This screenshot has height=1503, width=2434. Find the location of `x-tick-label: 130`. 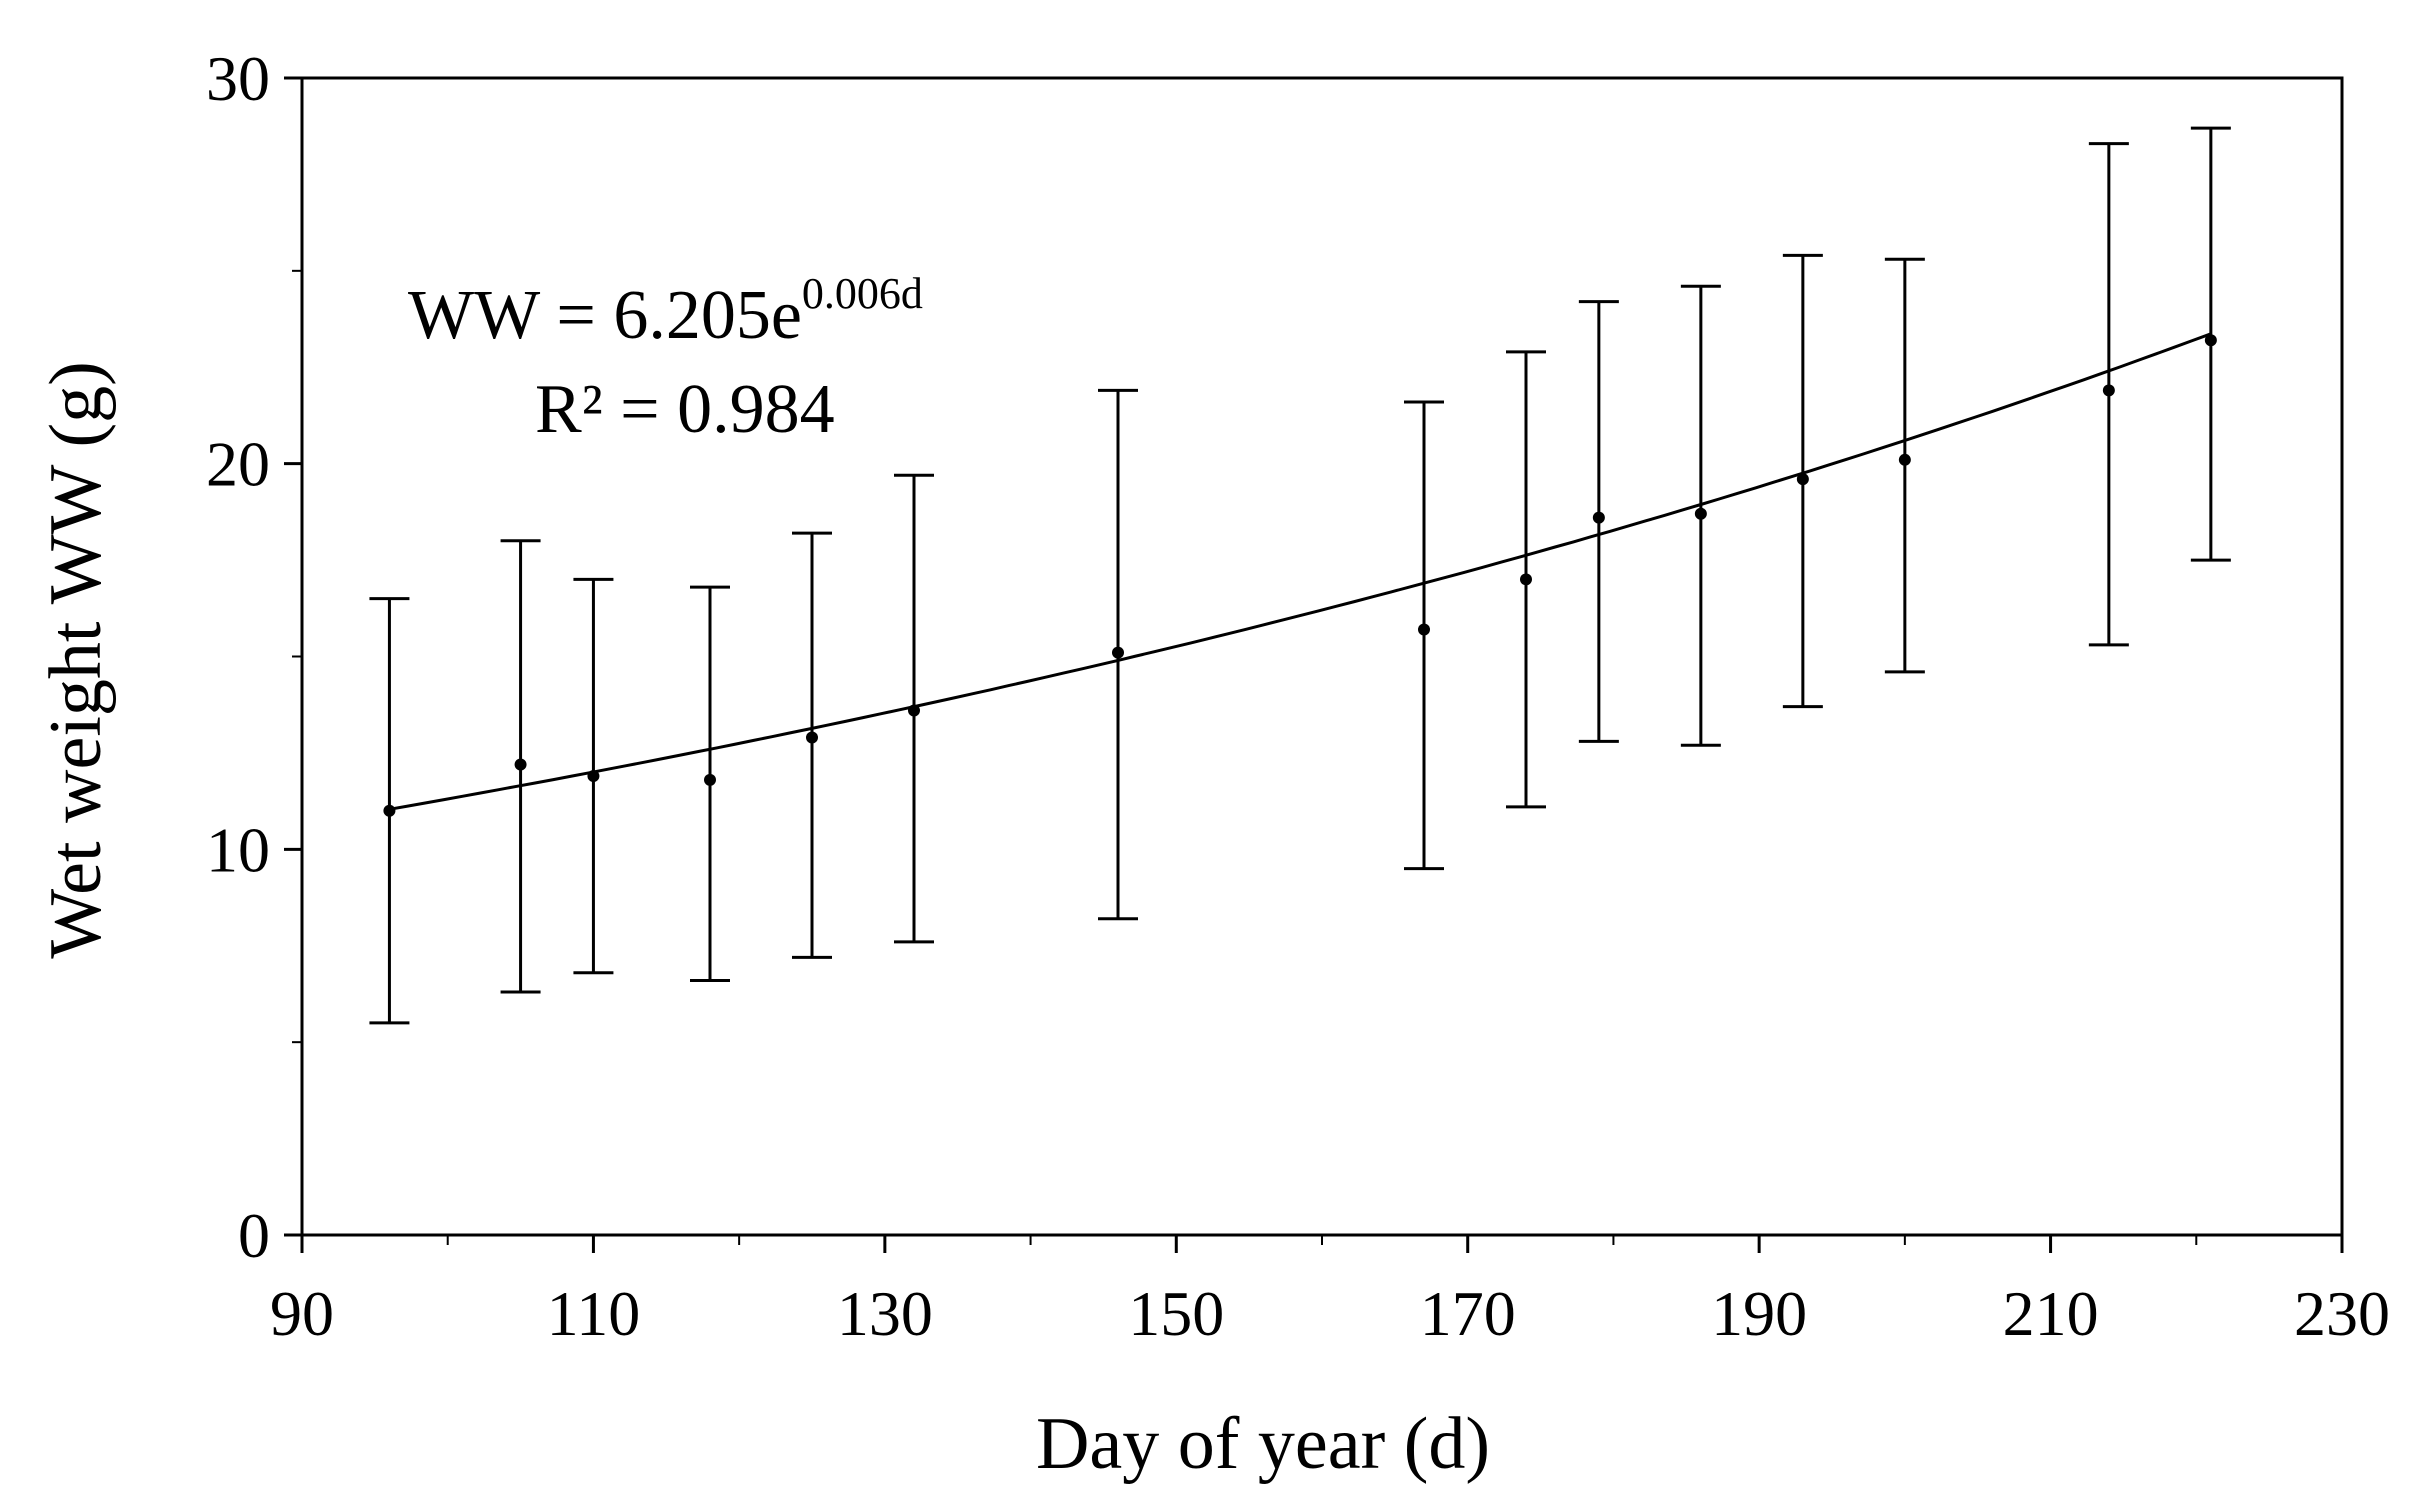

x-tick-label: 130 is located at coordinates (885, 1313).